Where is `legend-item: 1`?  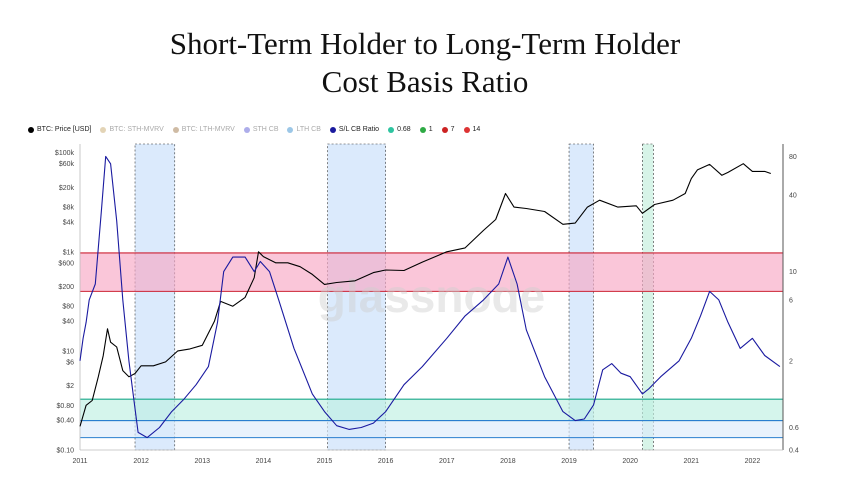
legend-item: 1 is located at coordinates (426, 129).